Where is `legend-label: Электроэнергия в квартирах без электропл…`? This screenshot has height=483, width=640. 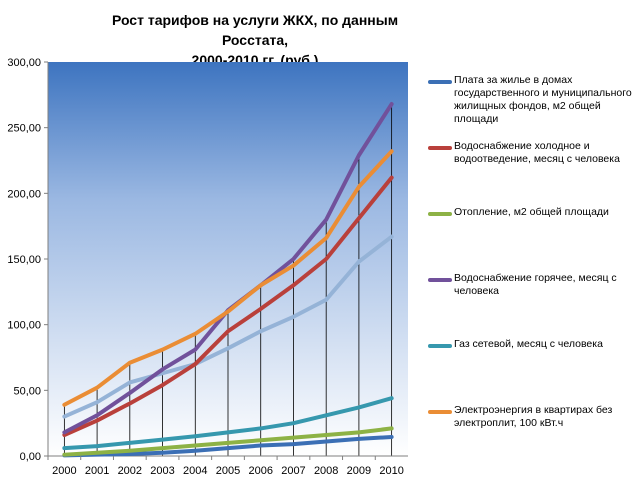 legend-label: Электроэнергия в квартирах без электропл… is located at coordinates (533, 416).